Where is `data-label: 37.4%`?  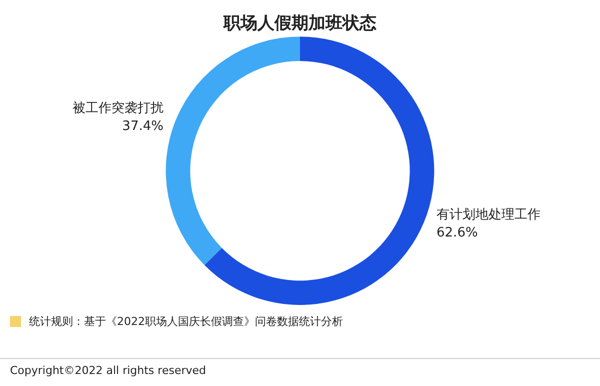
data-label: 37.4% is located at coordinates (143, 126).